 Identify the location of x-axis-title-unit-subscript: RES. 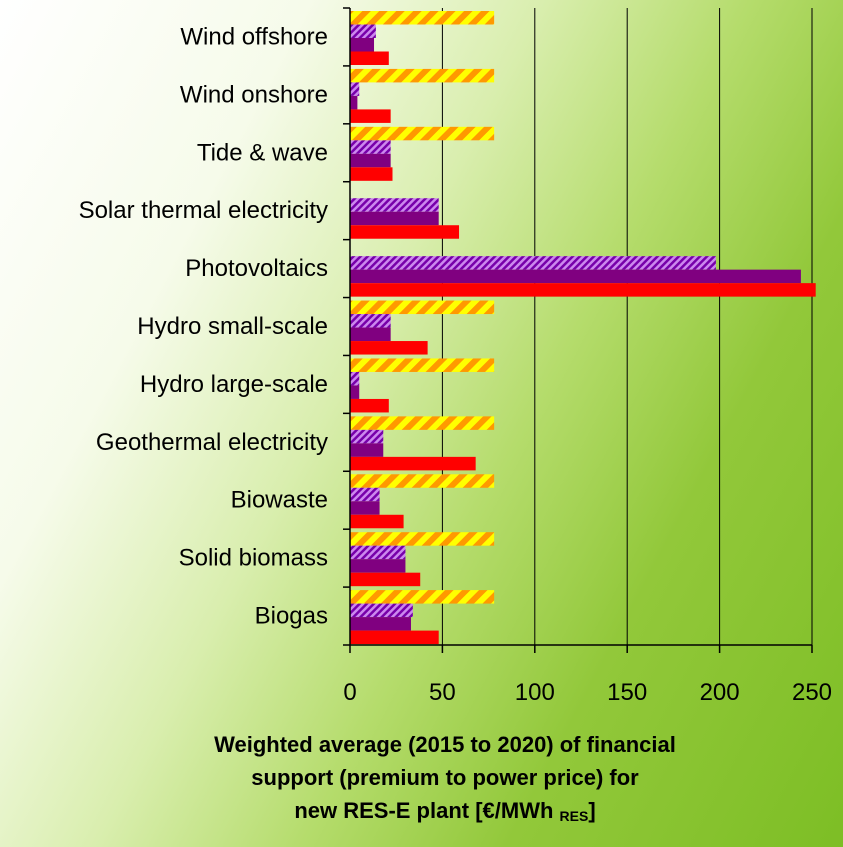
(574, 816).